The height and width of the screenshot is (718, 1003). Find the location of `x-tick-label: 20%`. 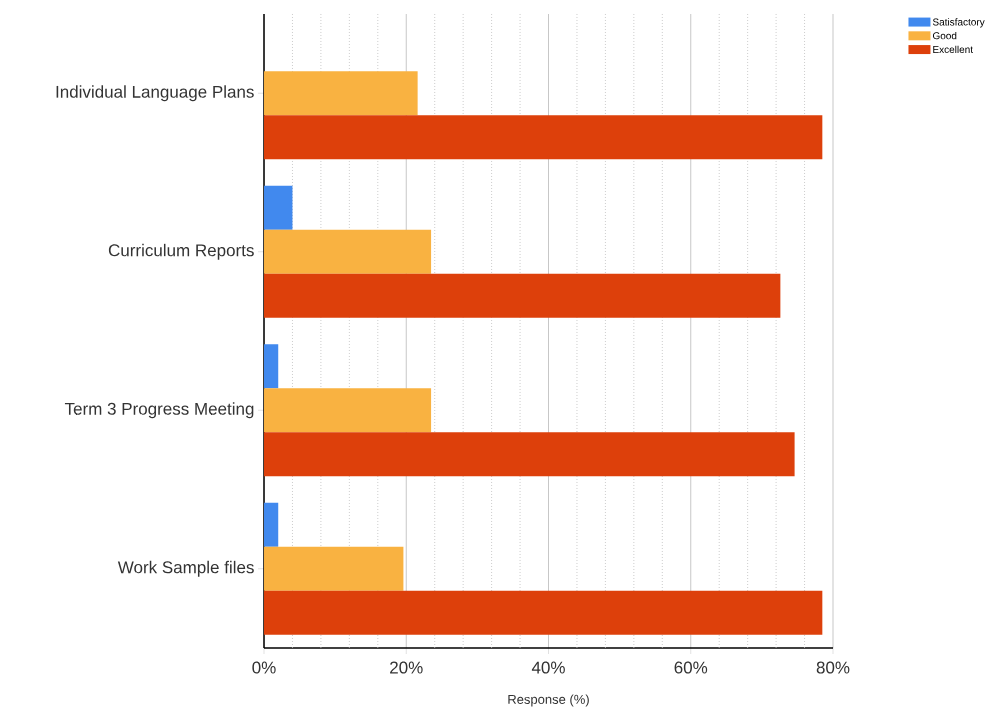

x-tick-label: 20% is located at coordinates (406, 667).